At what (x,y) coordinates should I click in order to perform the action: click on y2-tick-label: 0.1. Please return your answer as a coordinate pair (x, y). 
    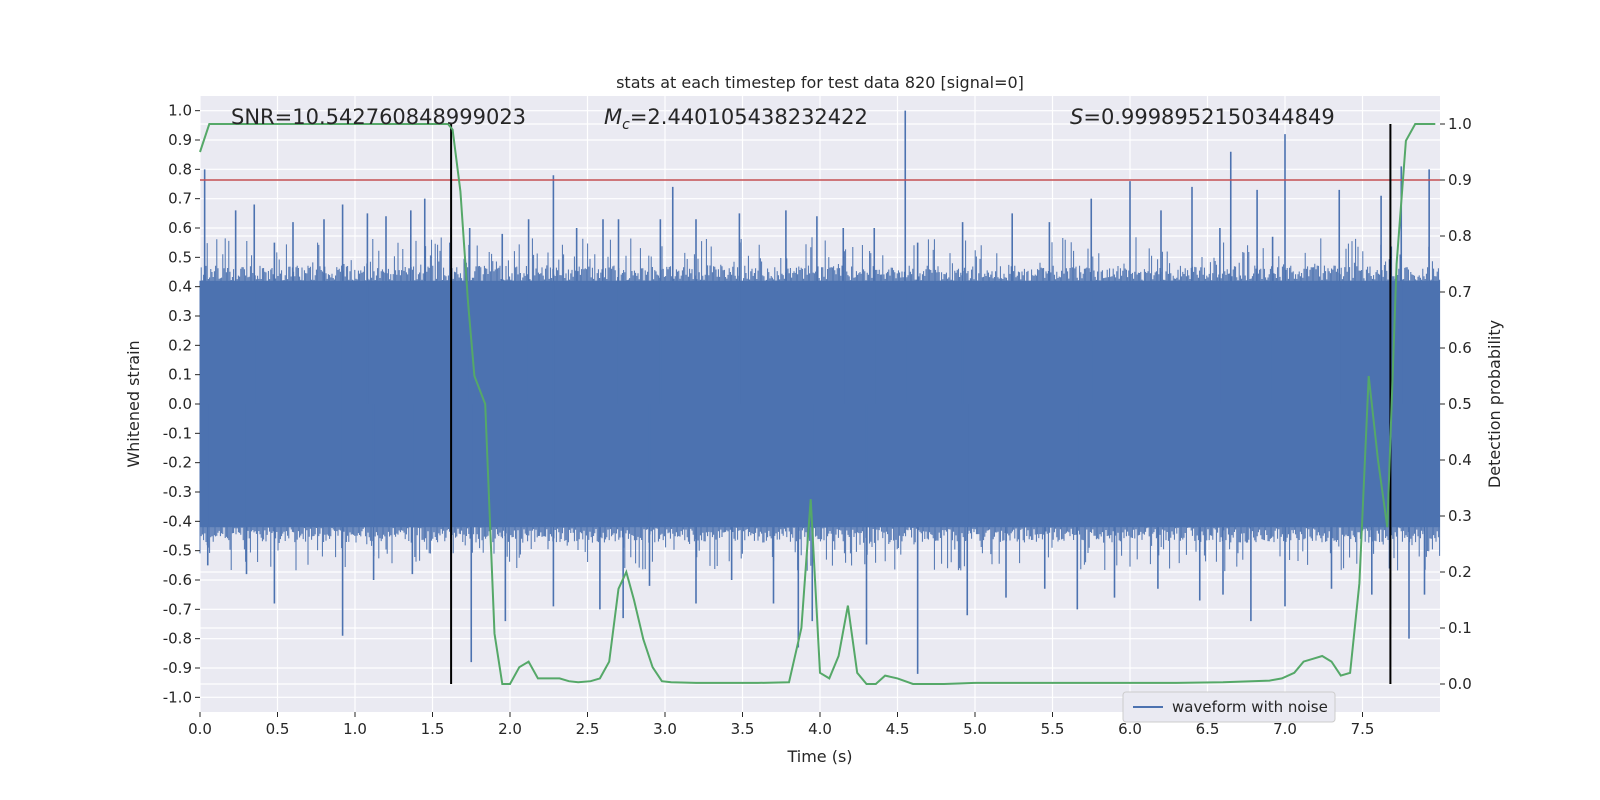
    Looking at the image, I should click on (1460, 628).